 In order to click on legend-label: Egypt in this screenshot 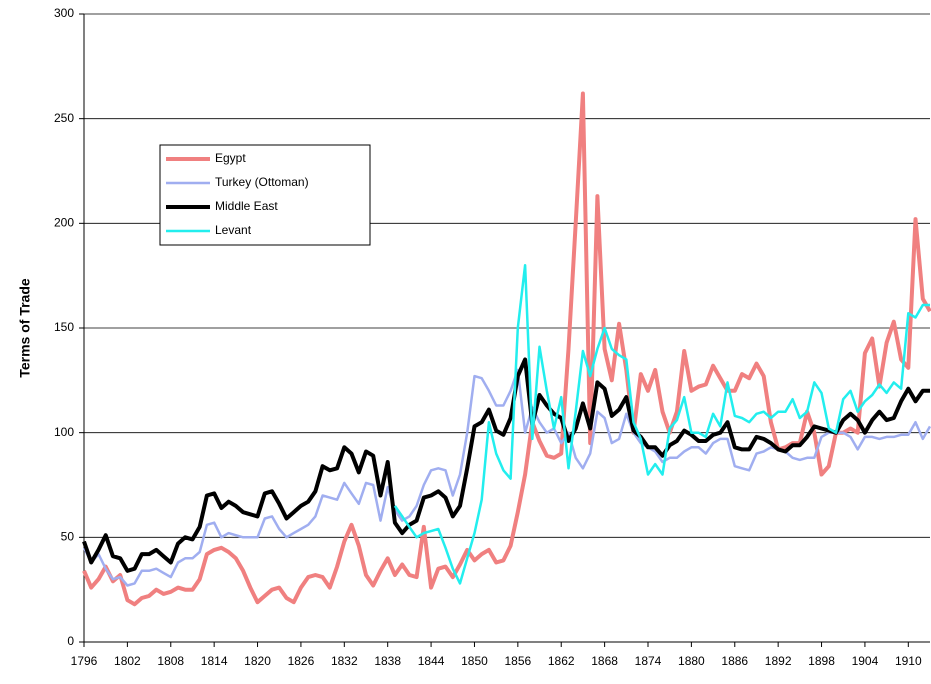, I will do `click(230, 158)`.